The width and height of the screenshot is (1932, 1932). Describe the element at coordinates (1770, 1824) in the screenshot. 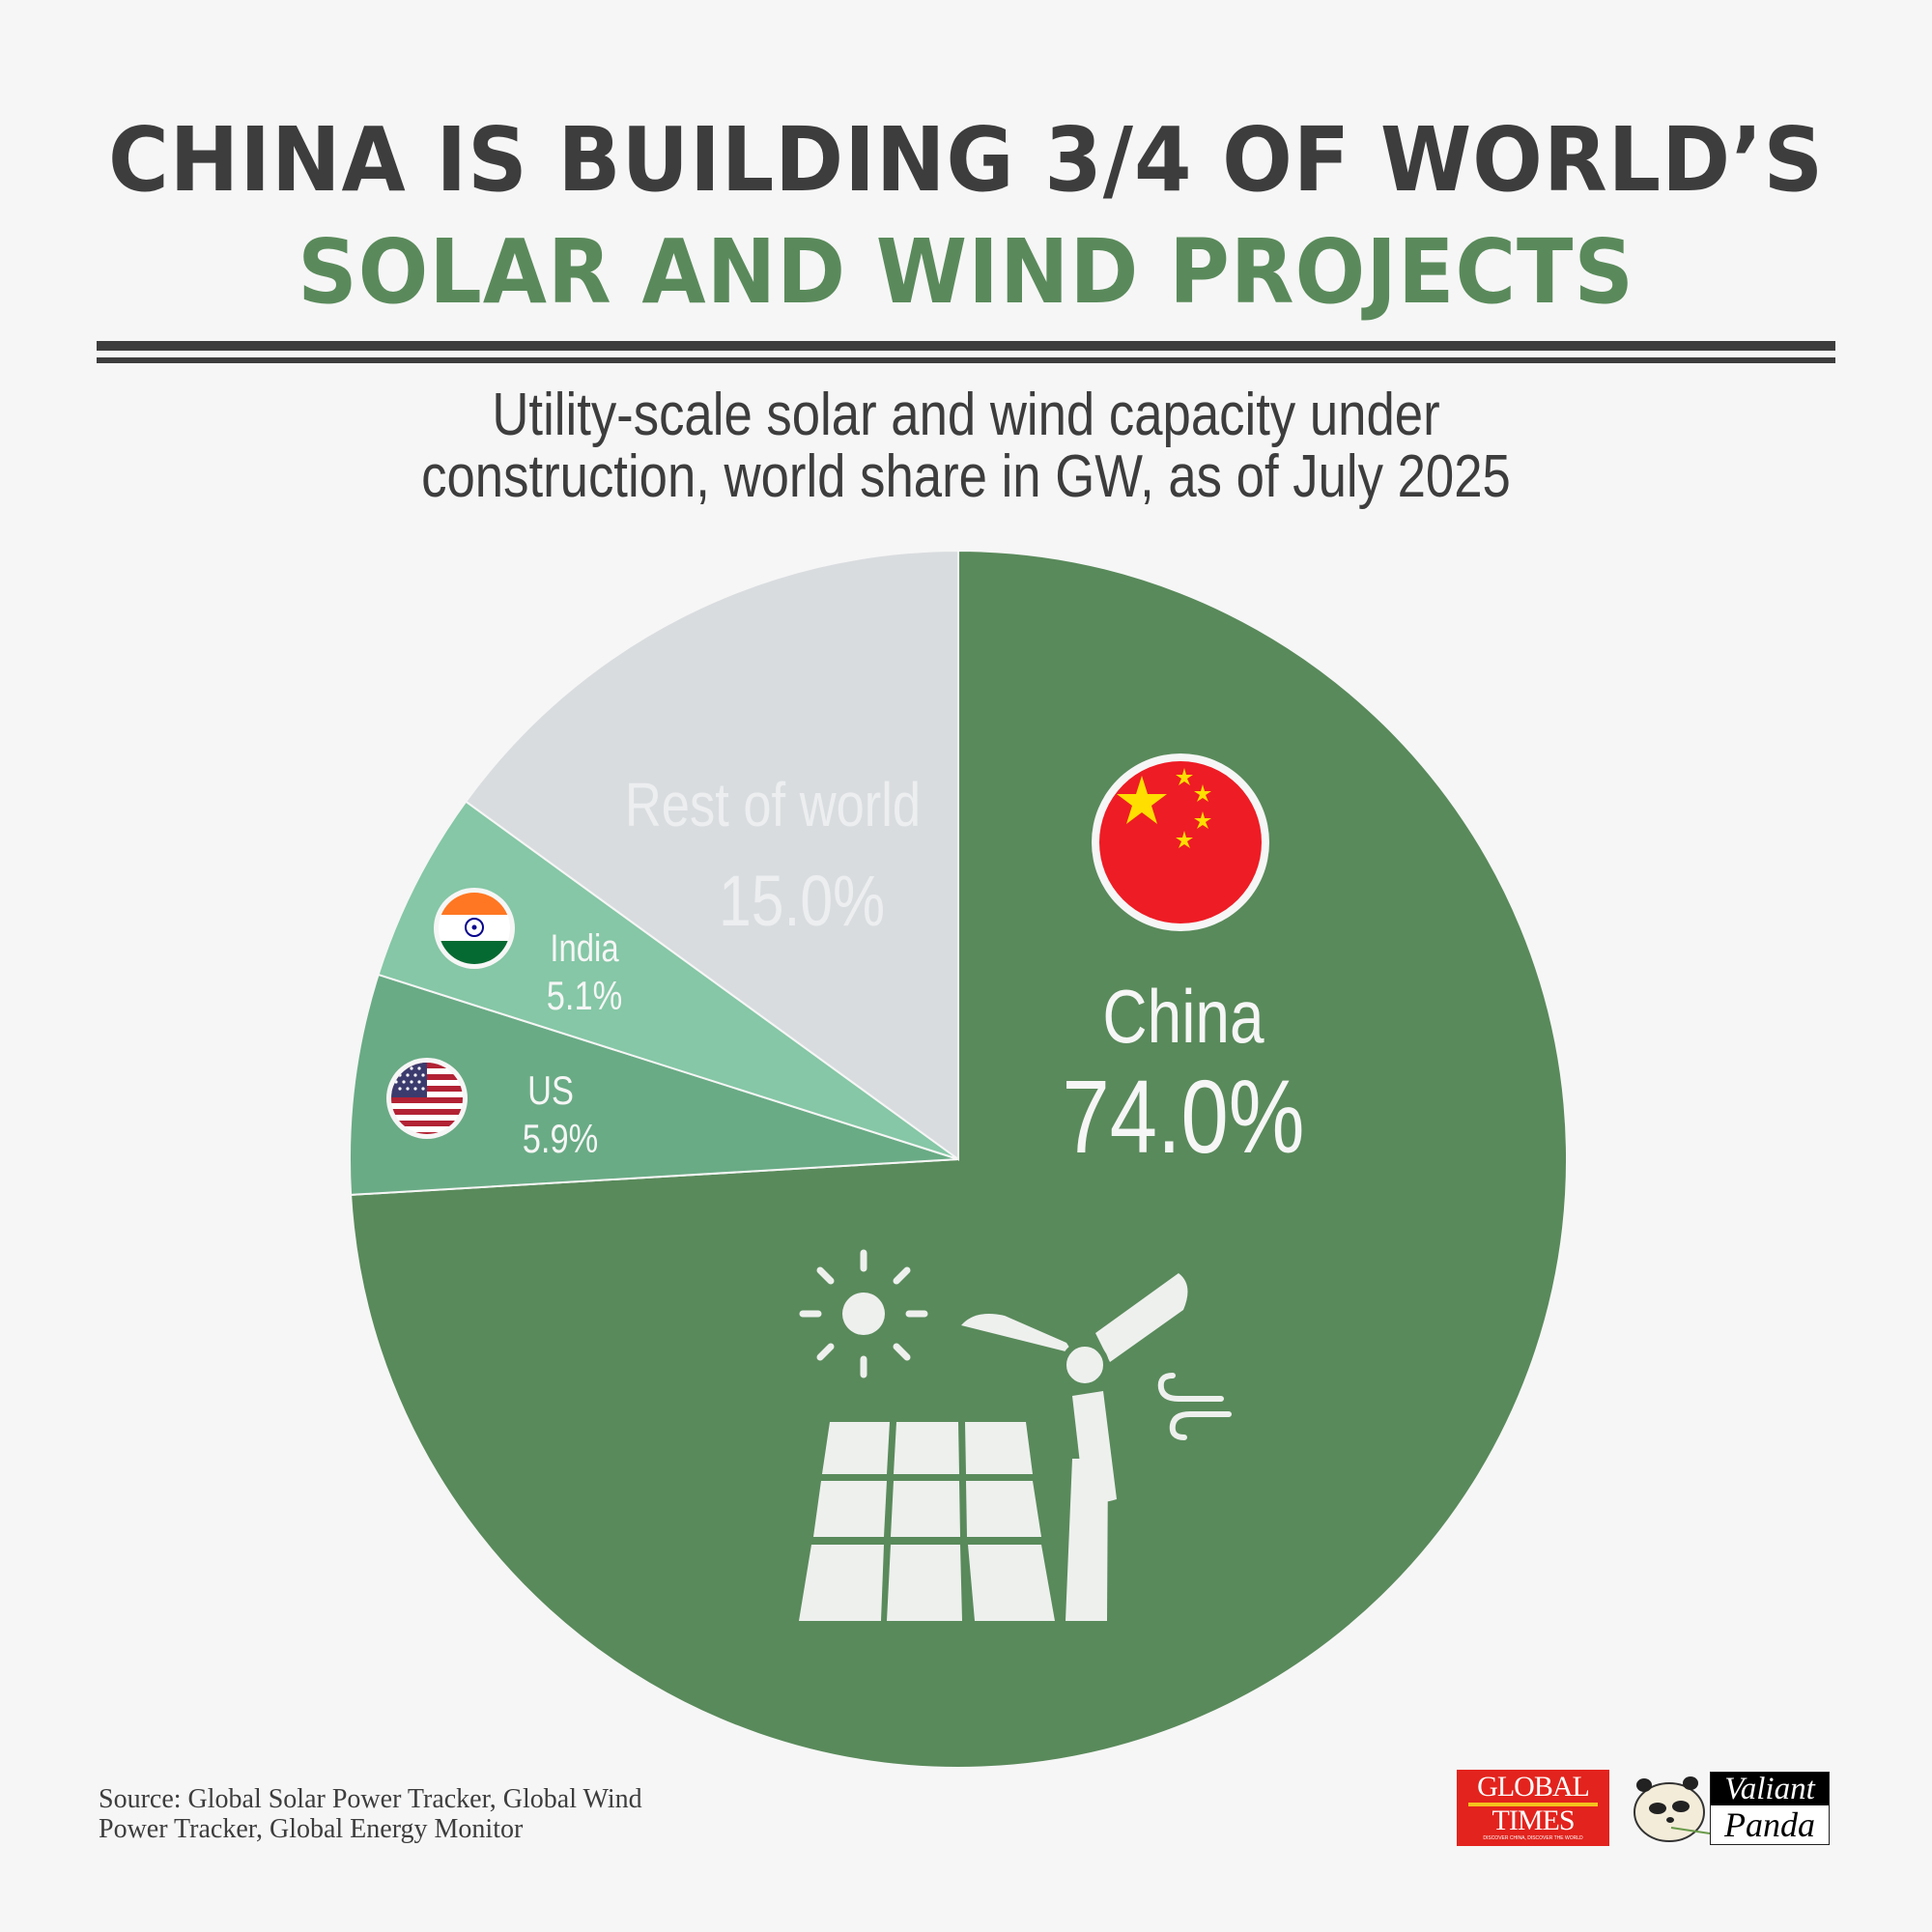

I see `logo-panda: Panda` at that location.